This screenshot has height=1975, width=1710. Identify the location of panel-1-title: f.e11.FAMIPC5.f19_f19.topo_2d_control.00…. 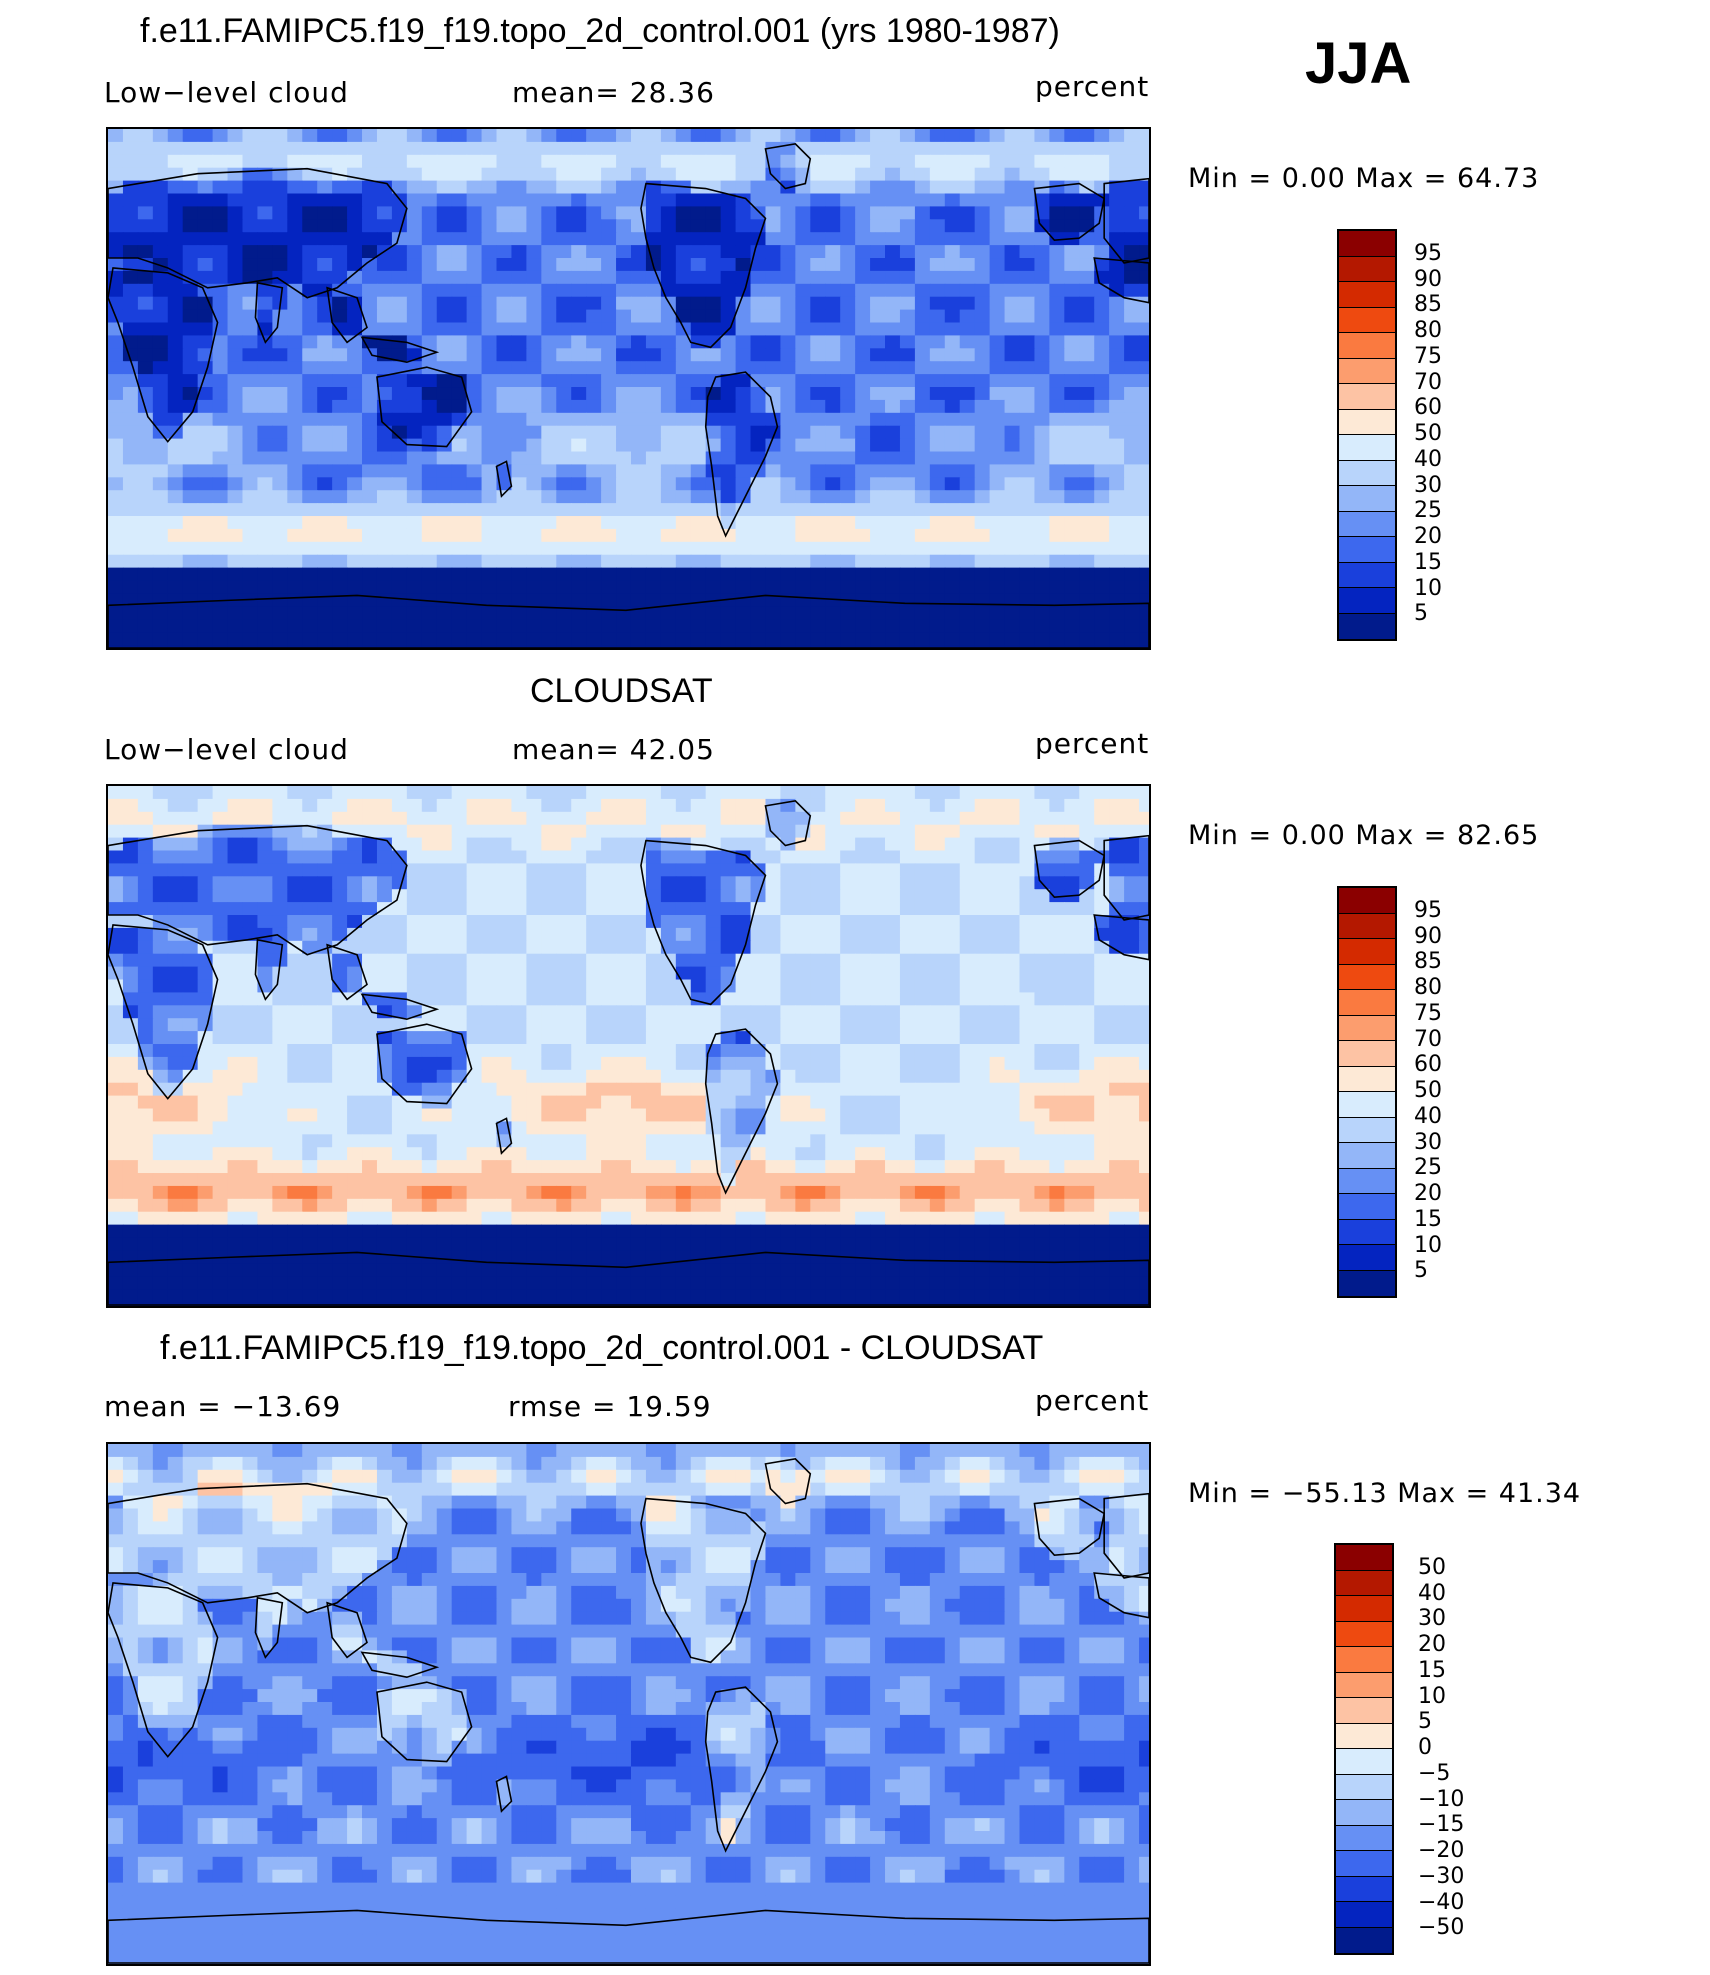
(600, 31).